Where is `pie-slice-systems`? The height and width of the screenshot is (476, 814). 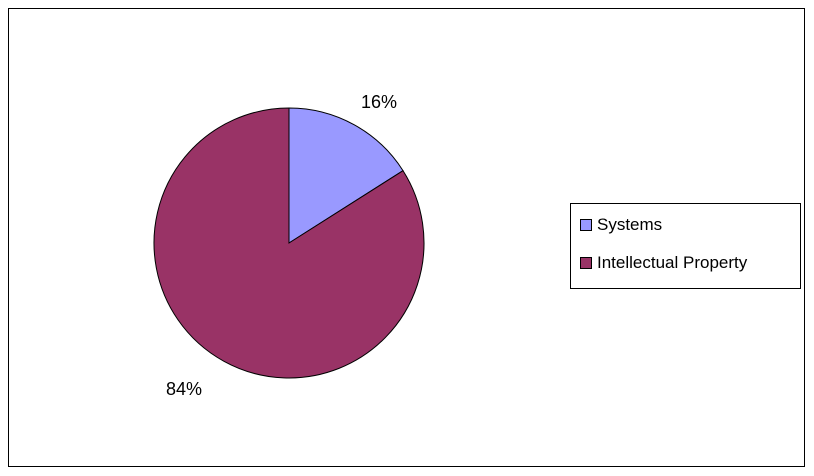 pie-slice-systems is located at coordinates (346, 175).